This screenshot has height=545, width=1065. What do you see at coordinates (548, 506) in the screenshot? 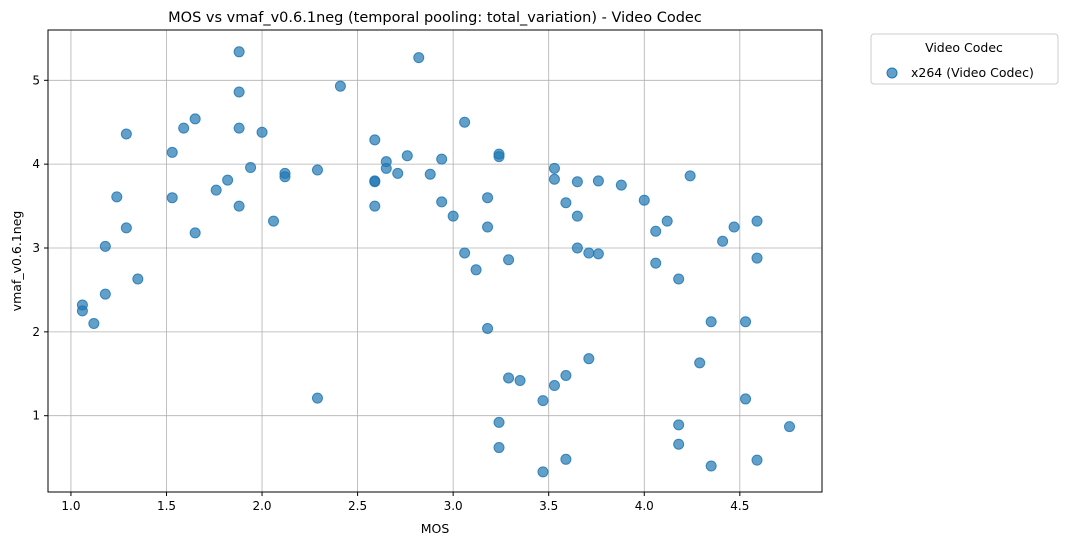
I see `x-tick-label: 3.5` at bounding box center [548, 506].